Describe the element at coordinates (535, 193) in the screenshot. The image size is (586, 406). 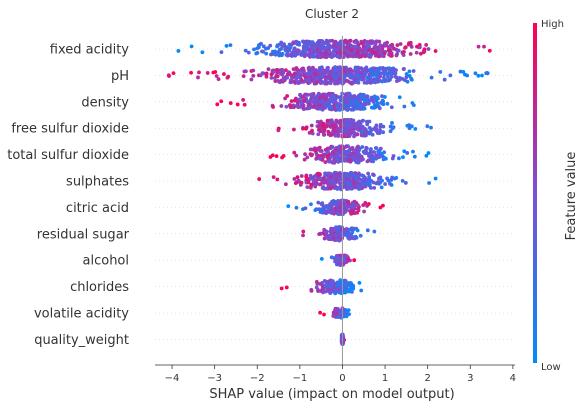
I see `colorbar-gradient` at that location.